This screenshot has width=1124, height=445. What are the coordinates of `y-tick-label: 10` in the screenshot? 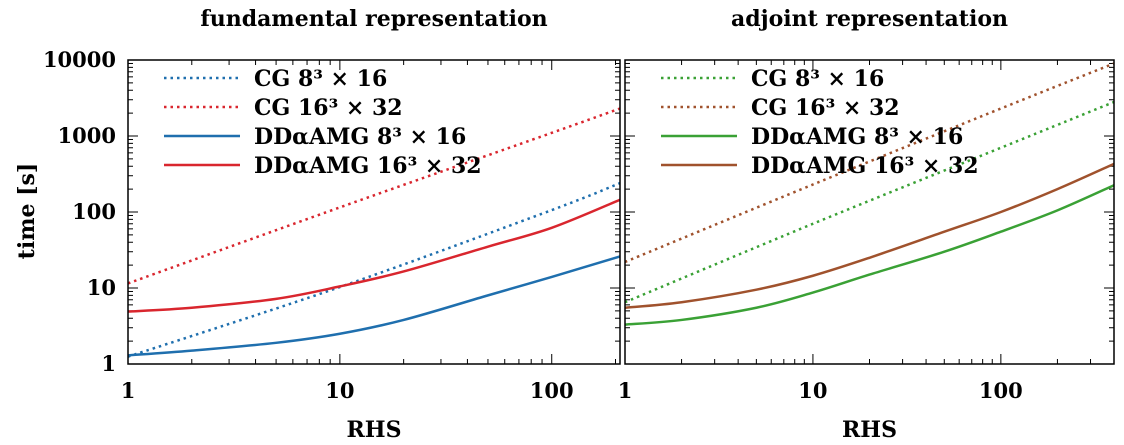 It's located at (101, 287).